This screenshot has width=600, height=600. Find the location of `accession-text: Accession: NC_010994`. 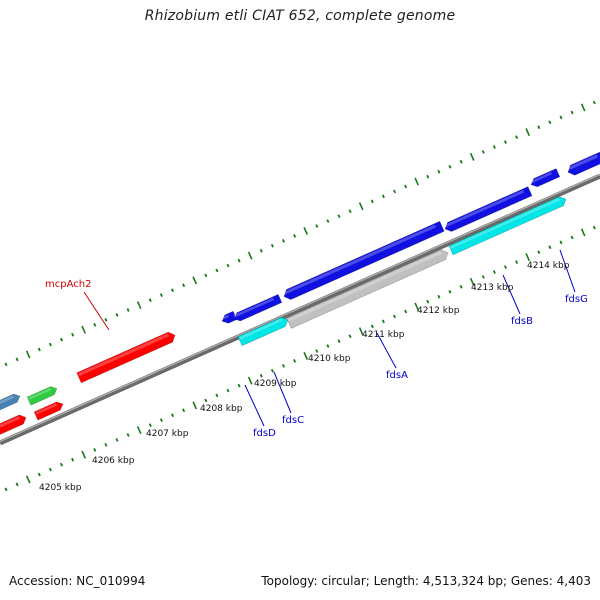

accession-text: Accession: NC_010994 is located at coordinates (77, 581).